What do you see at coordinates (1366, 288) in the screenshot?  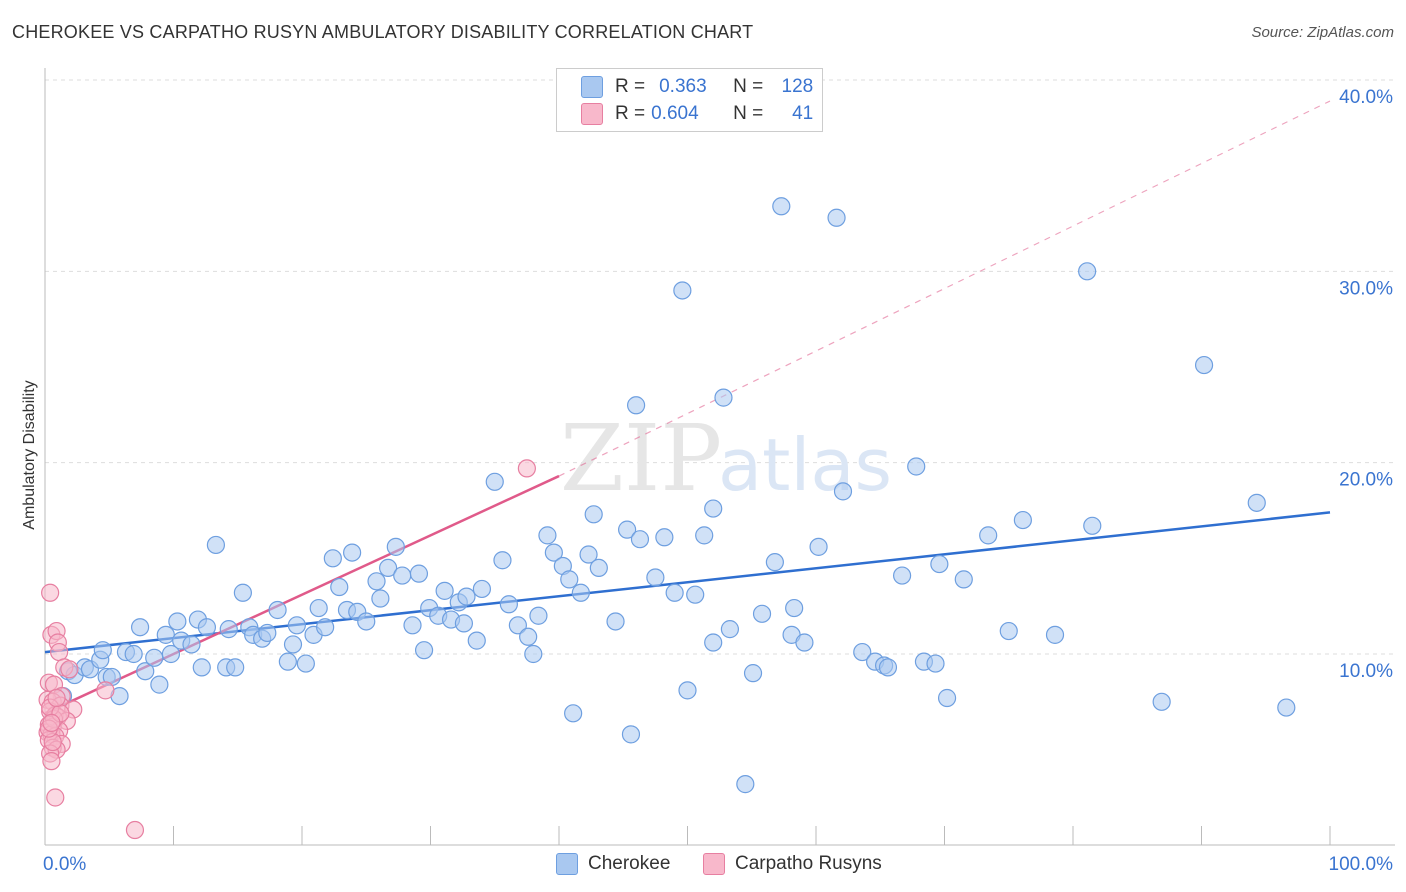 I see `y-tick-label: 30.0%` at bounding box center [1366, 288].